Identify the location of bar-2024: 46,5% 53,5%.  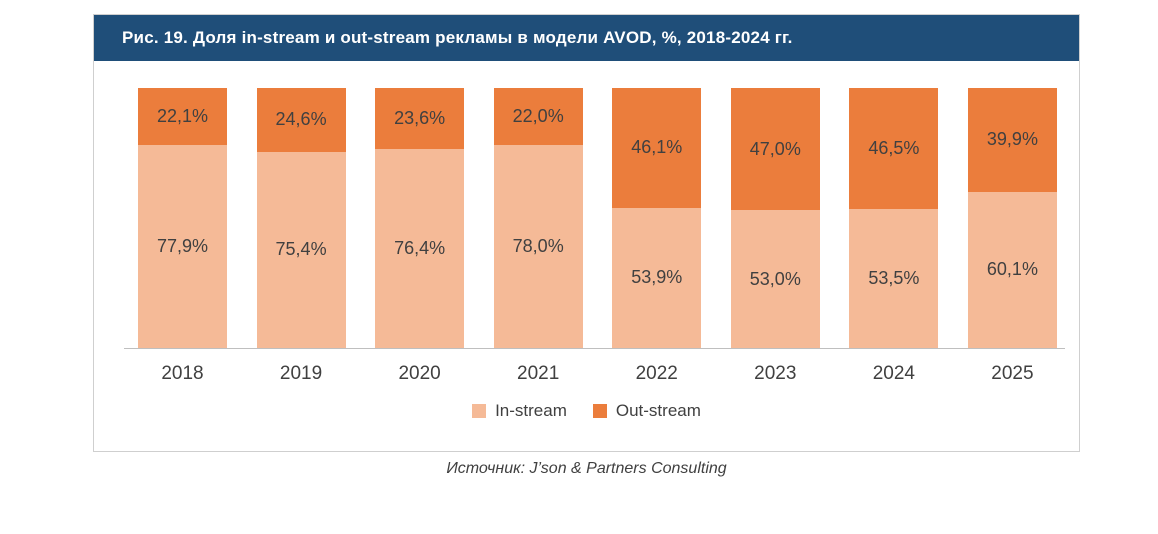
(894, 218).